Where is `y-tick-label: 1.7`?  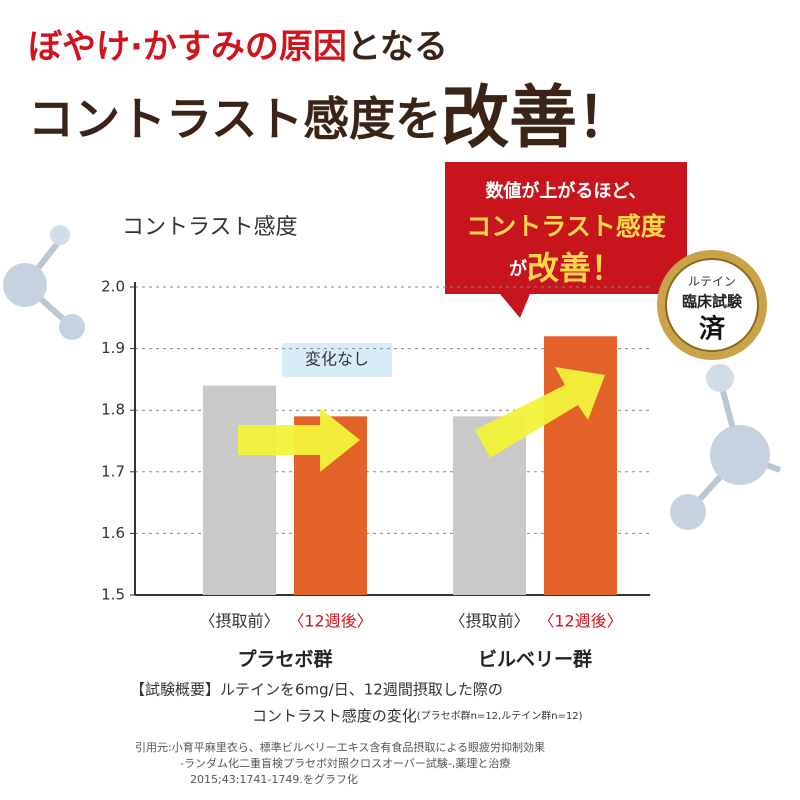 y-tick-label: 1.7 is located at coordinates (113, 471).